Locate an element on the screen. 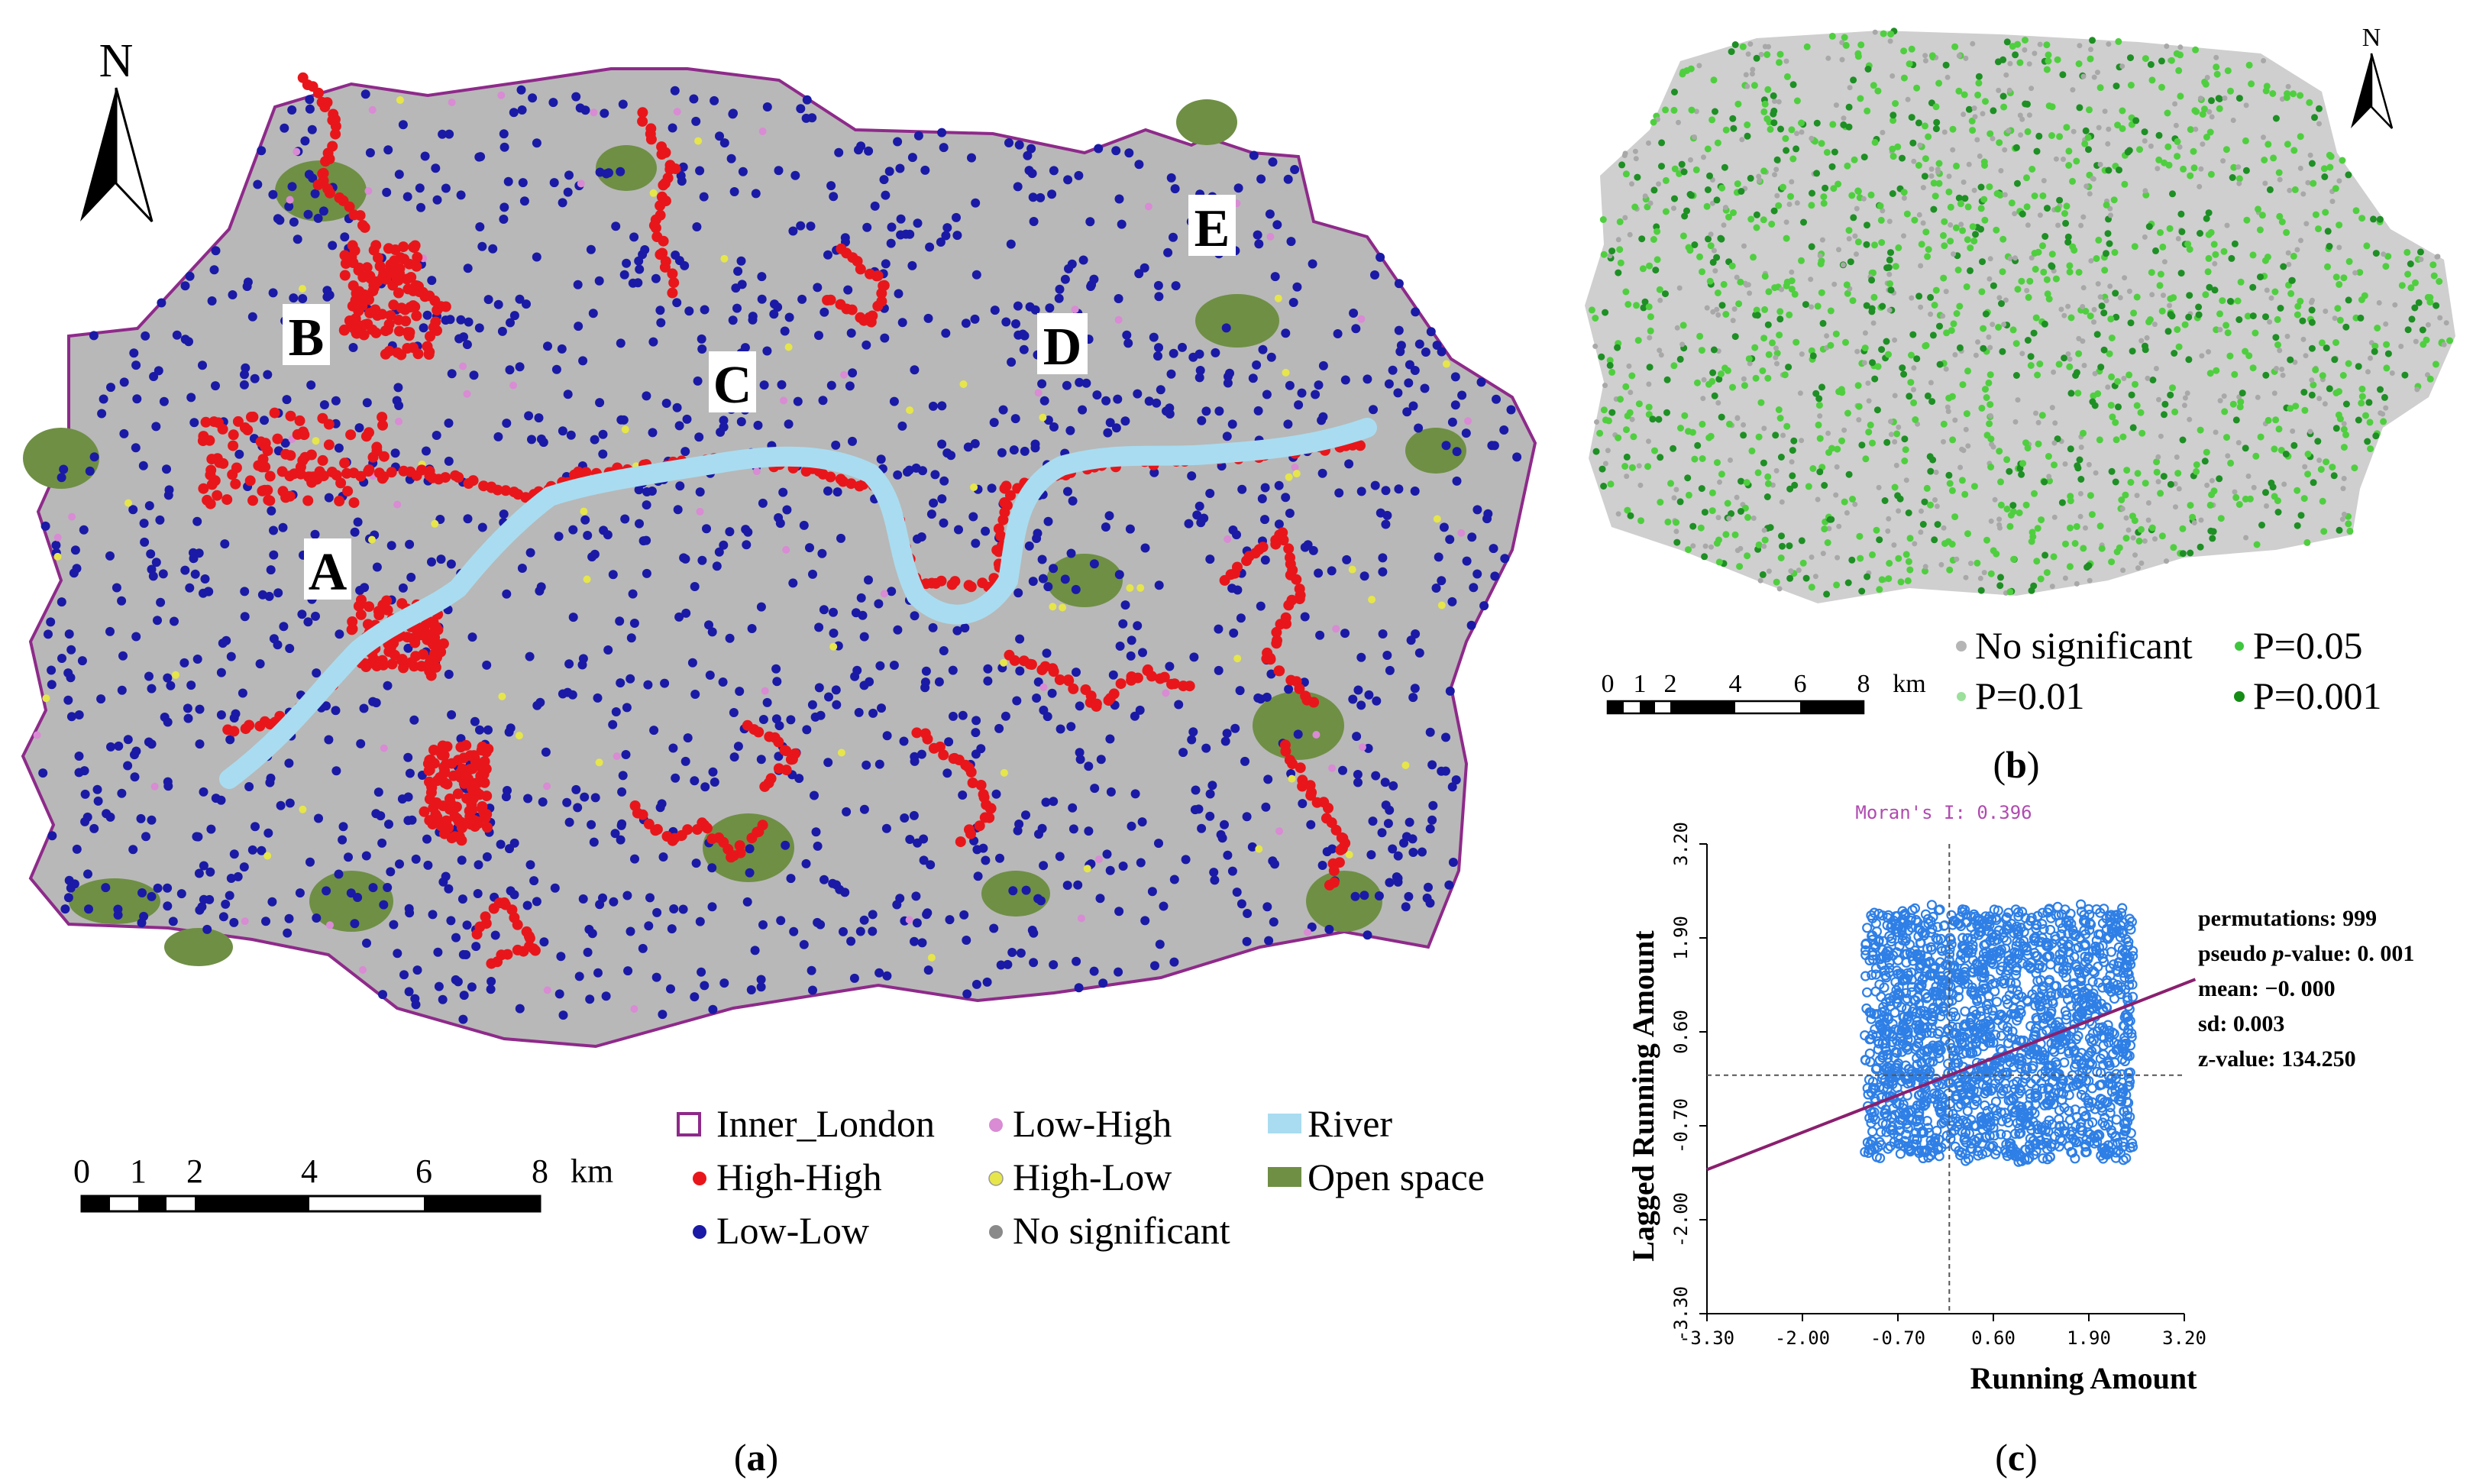 The height and width of the screenshot is (1484, 2473). area-label-c: C is located at coordinates (732, 383).